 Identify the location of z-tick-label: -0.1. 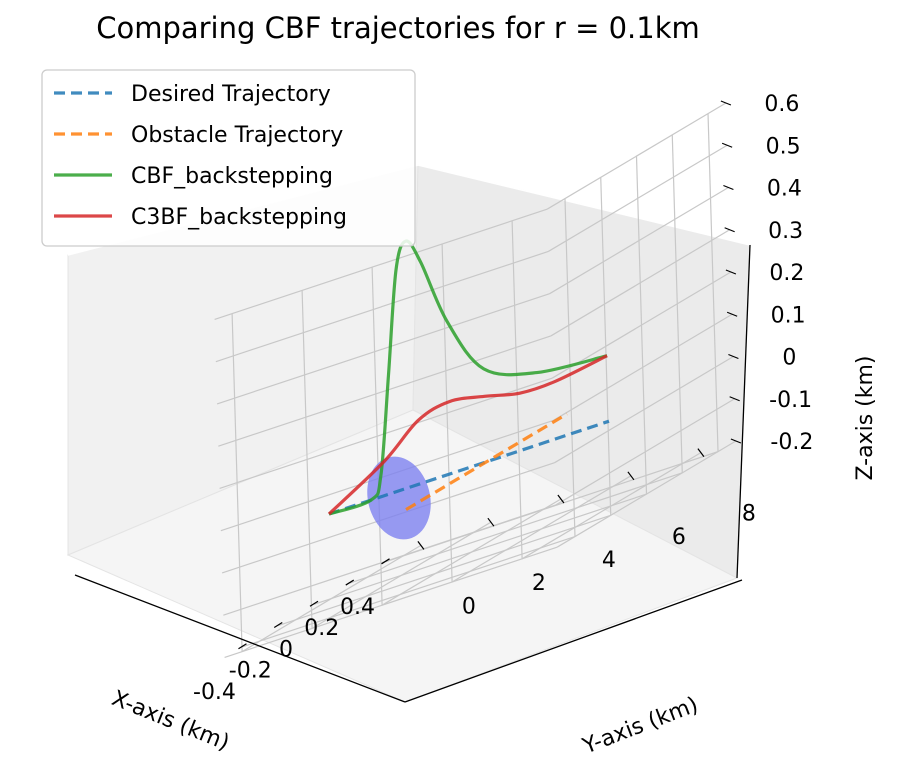
(790, 400).